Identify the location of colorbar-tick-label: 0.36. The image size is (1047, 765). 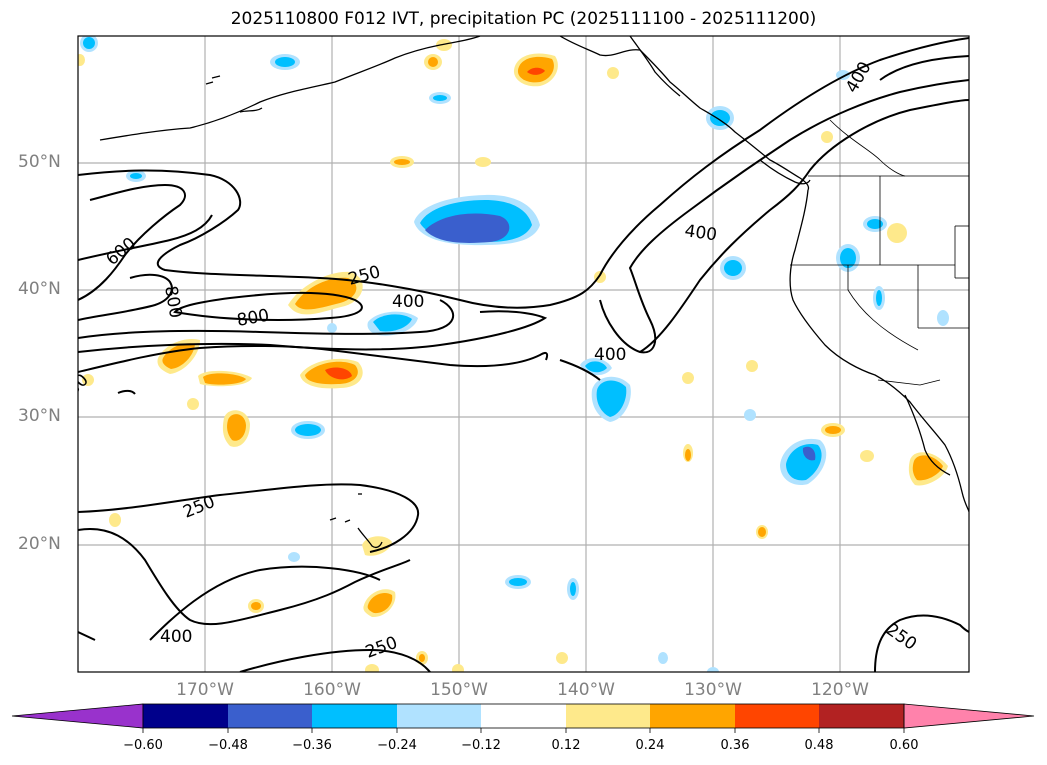
(735, 745).